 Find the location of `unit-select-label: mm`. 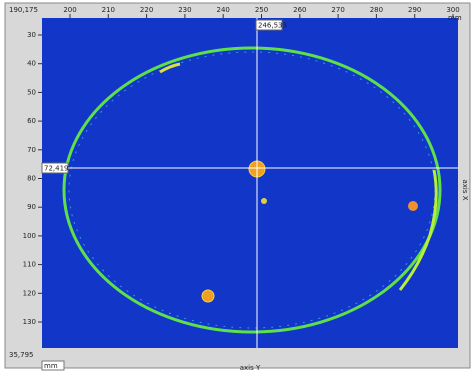

unit-select-label: mm is located at coordinates (51, 366).